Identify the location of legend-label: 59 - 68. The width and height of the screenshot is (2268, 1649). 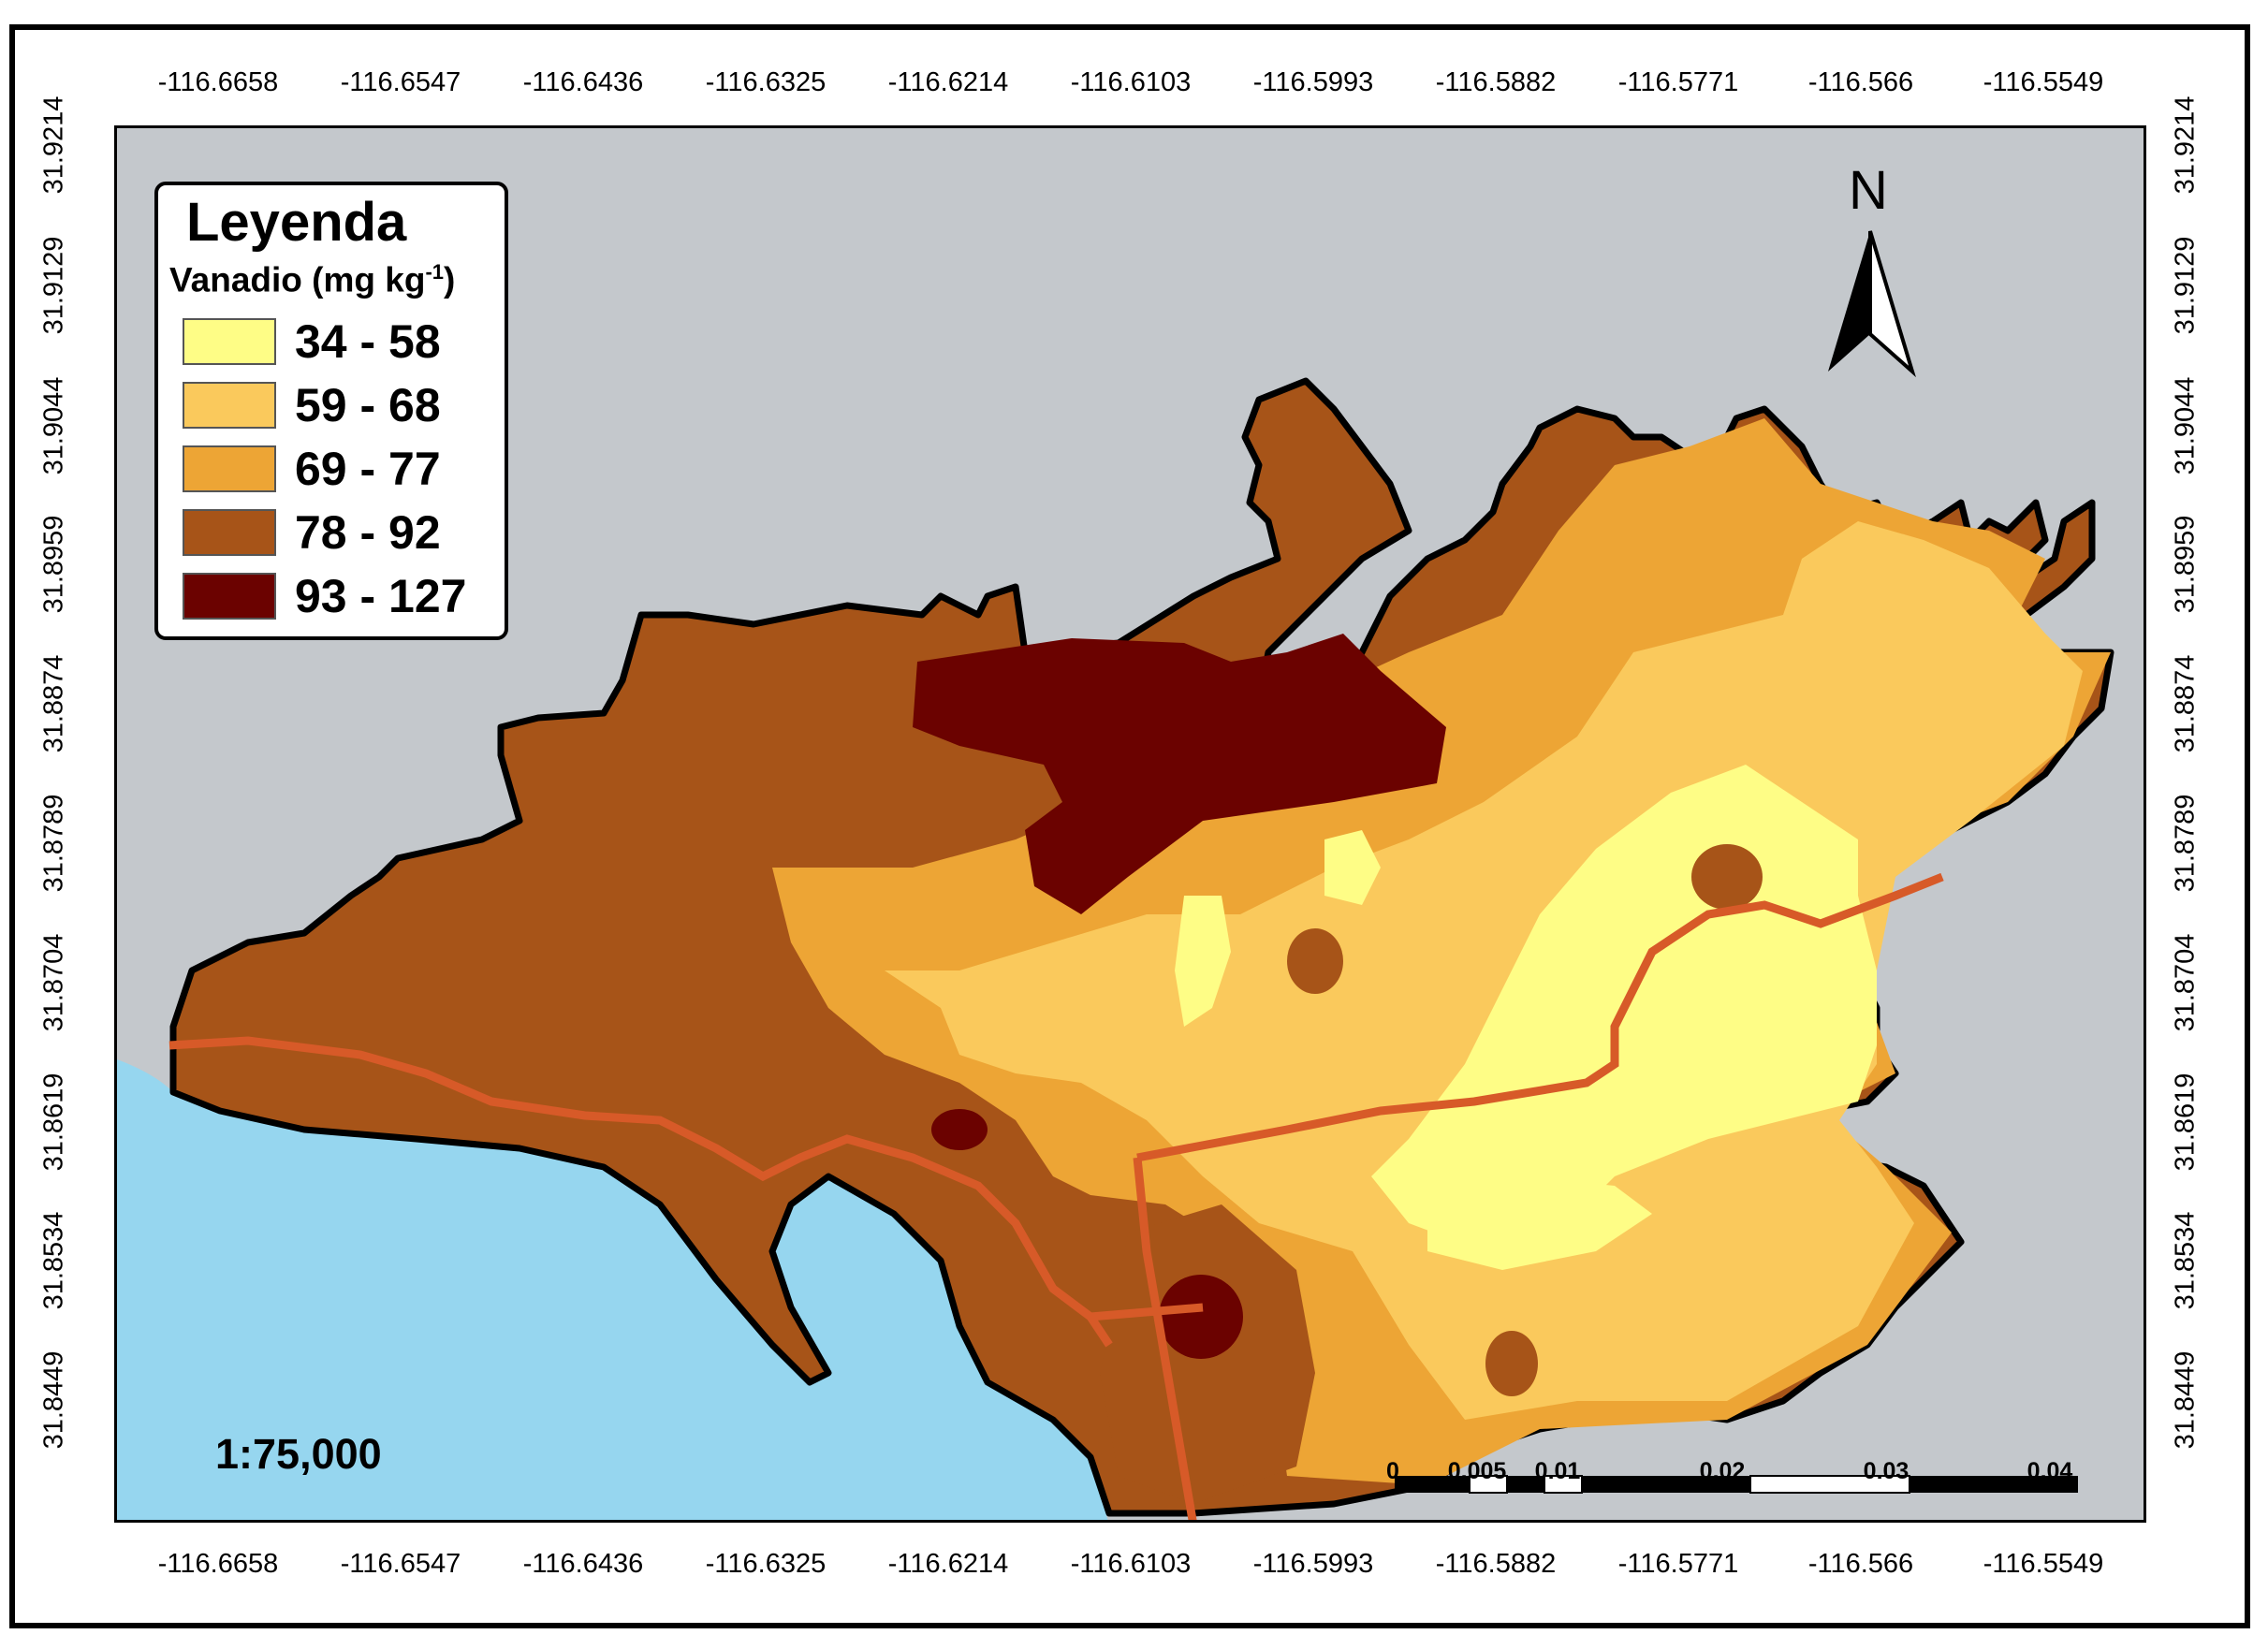
(368, 405).